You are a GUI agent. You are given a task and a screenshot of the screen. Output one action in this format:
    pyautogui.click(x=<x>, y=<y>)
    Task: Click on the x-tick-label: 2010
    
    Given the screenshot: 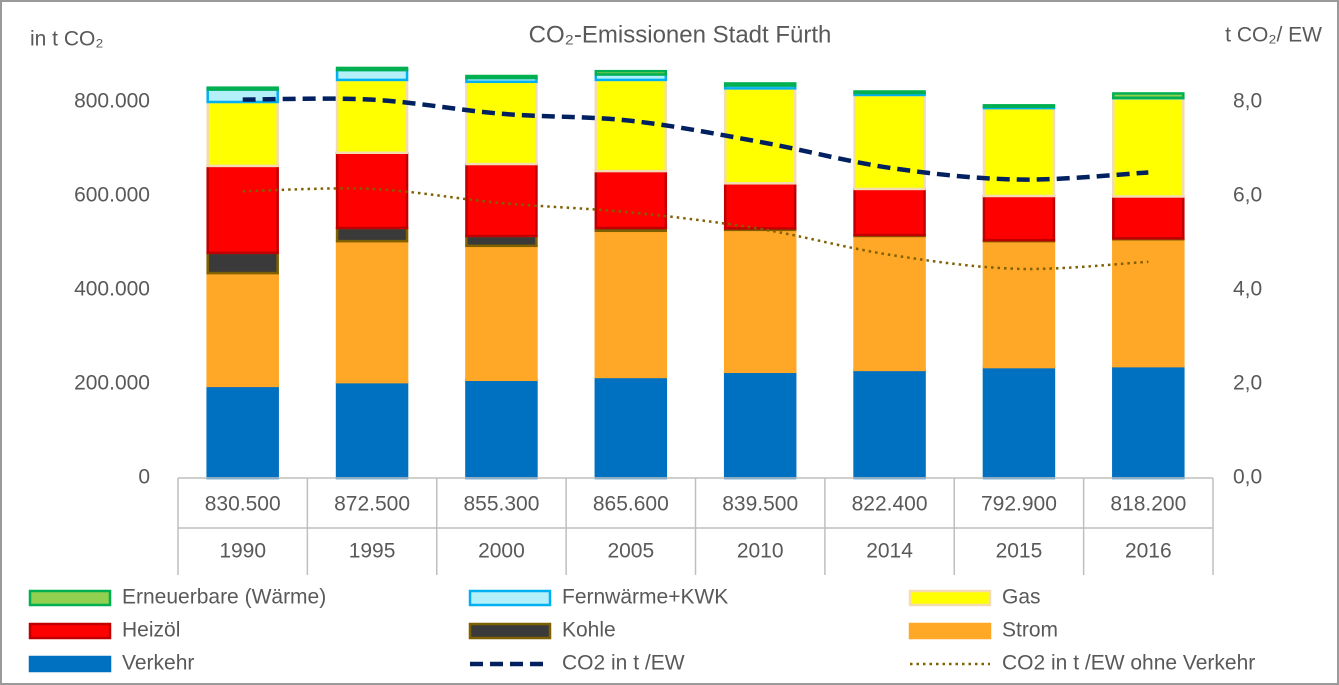 What is the action you would take?
    pyautogui.click(x=760, y=551)
    